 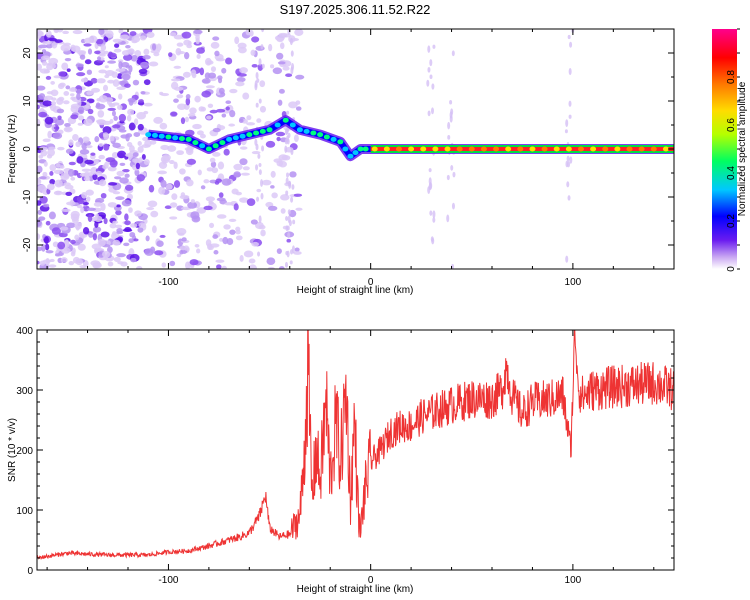 What do you see at coordinates (12, 450) in the screenshot?
I see `snr-y-axis-label: SNR (10 * v/v)` at bounding box center [12, 450].